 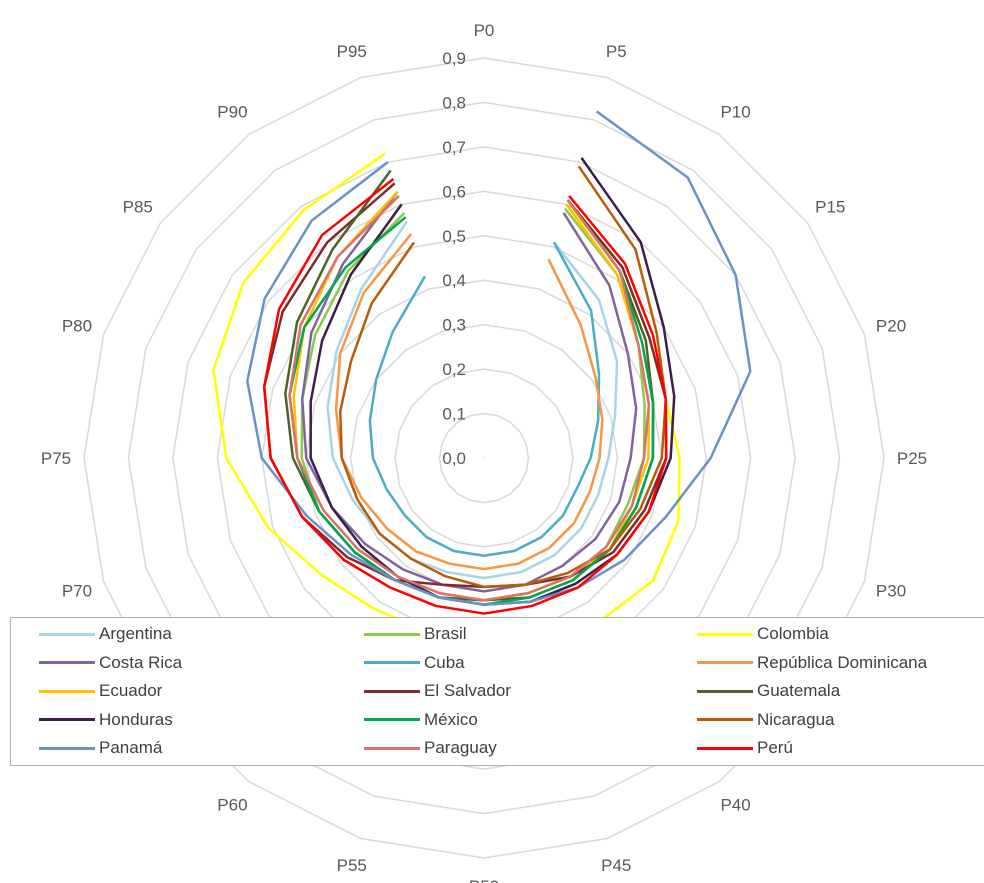 What do you see at coordinates (135, 633) in the screenshot?
I see `legend-label: Argentina` at bounding box center [135, 633].